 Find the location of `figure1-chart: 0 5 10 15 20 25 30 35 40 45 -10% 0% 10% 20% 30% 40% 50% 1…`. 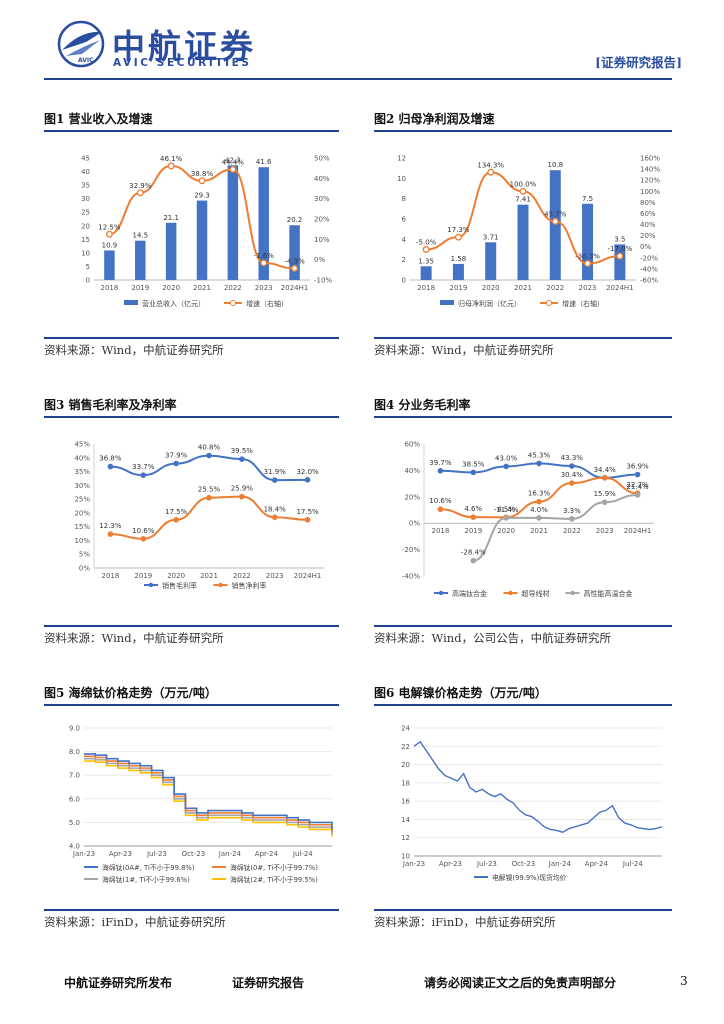

figure1-chart: 0 5 10 15 20 25 30 35 40 45 -10% 0% 10% 20% 30% 40% 50% 1… is located at coordinates (206, 232).